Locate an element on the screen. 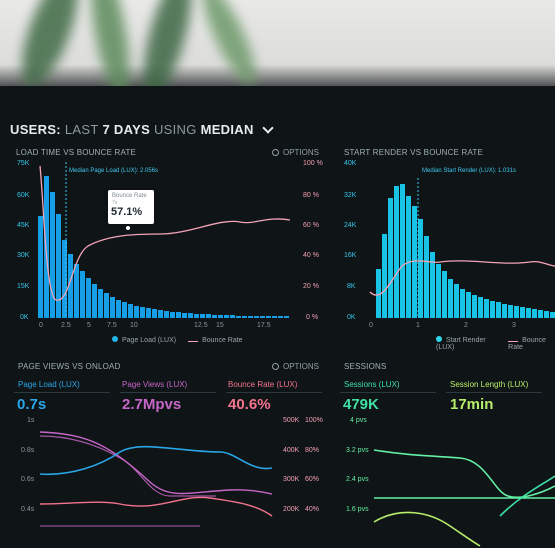 This screenshot has width=555, height=548. chart-legend: Start Render (LUX) Bounce Rate is located at coordinates (491, 343).